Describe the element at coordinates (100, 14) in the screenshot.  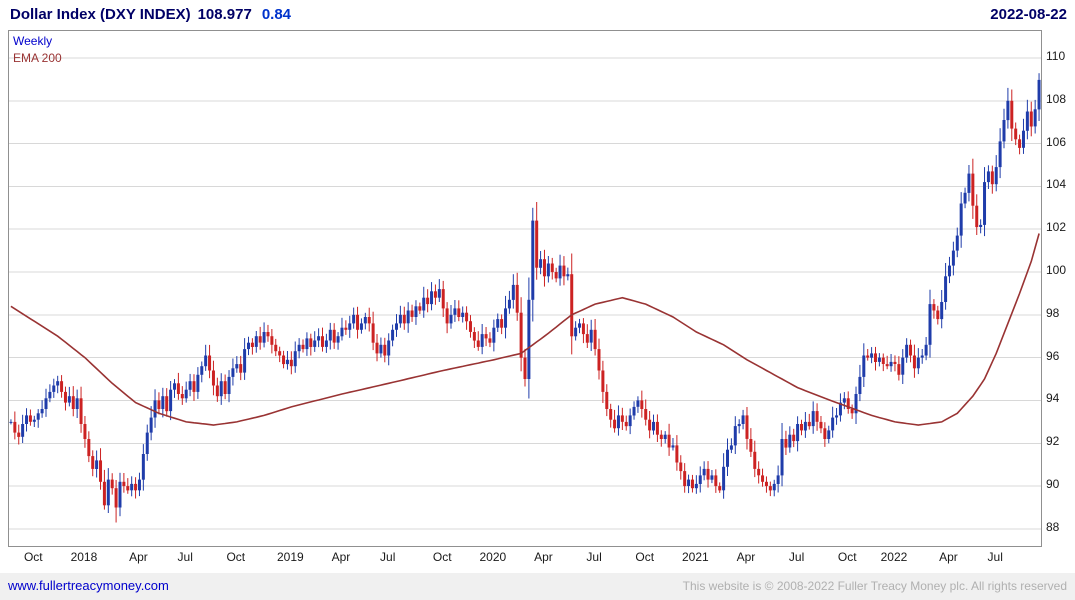
I see `instrument-name: Dollar Index (DXY INDEX)` at that location.